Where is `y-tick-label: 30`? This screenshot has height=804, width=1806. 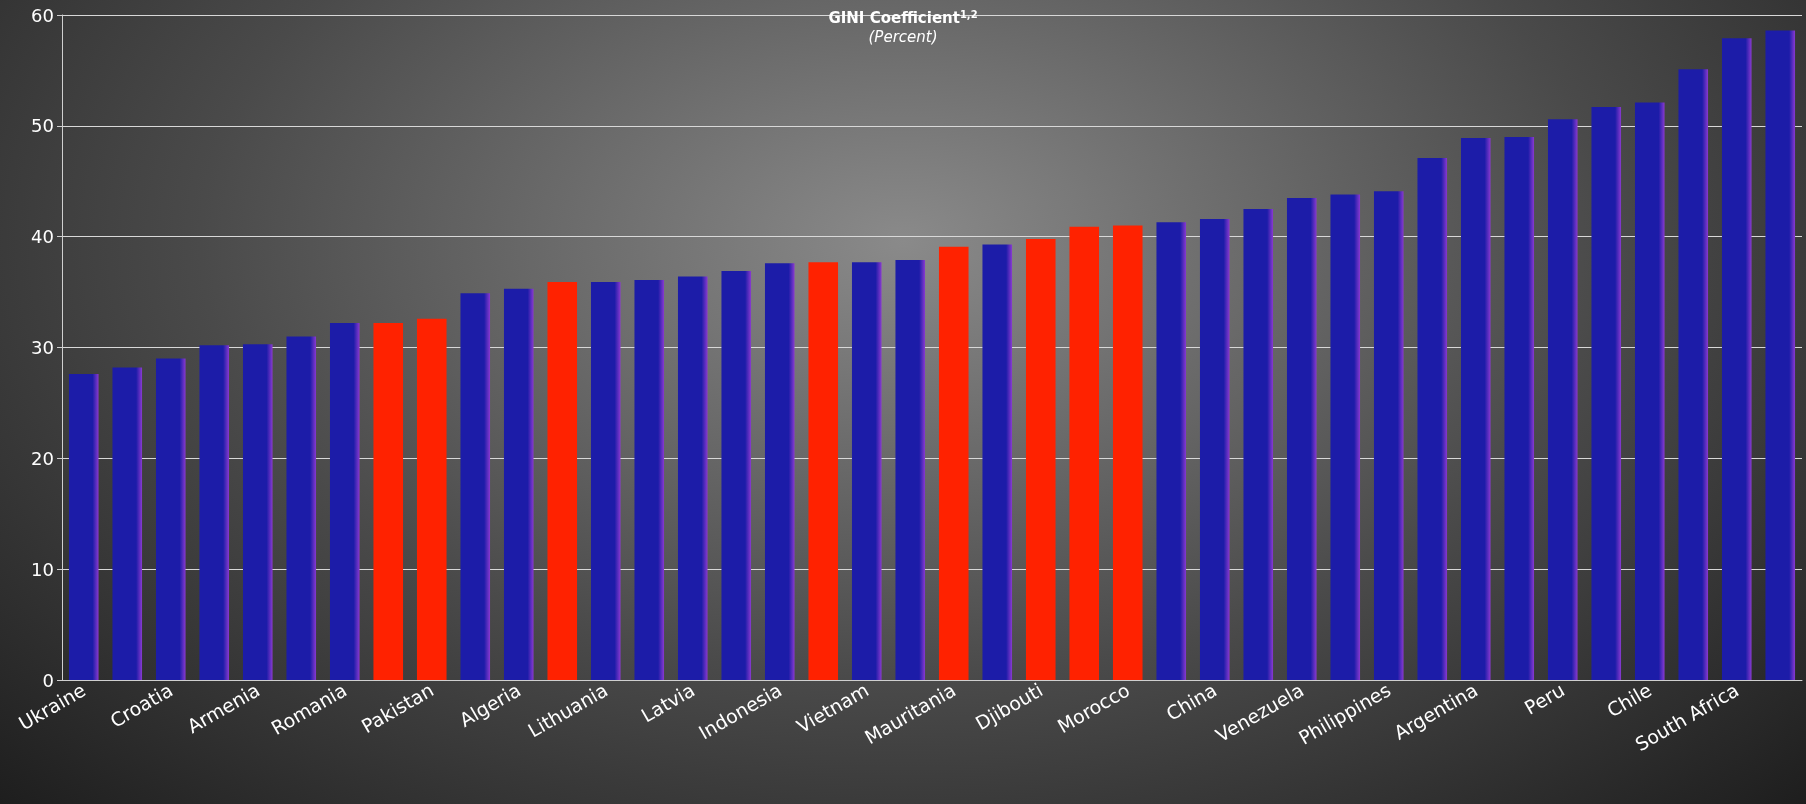 y-tick-label: 30 is located at coordinates (42, 347).